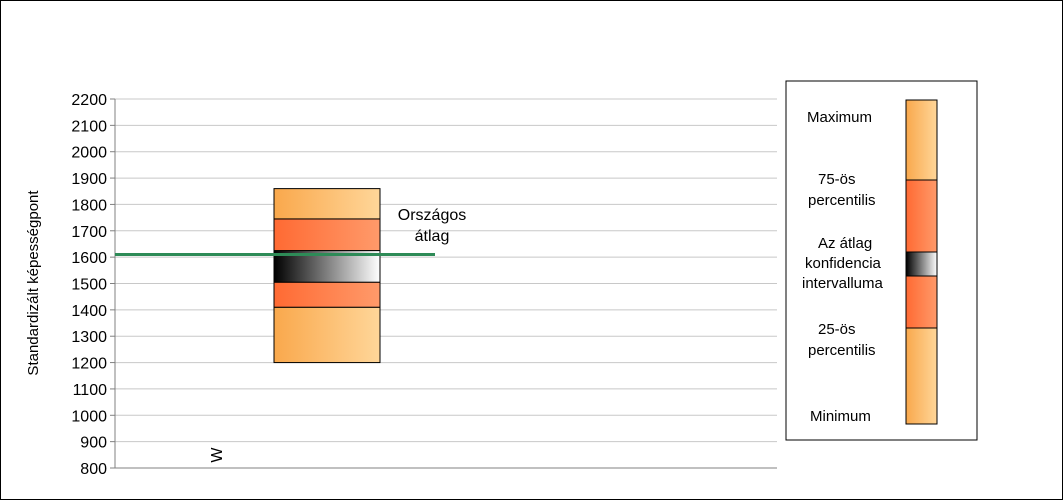  Describe the element at coordinates (89, 416) in the screenshot. I see `y-tick-label: 1000` at that location.